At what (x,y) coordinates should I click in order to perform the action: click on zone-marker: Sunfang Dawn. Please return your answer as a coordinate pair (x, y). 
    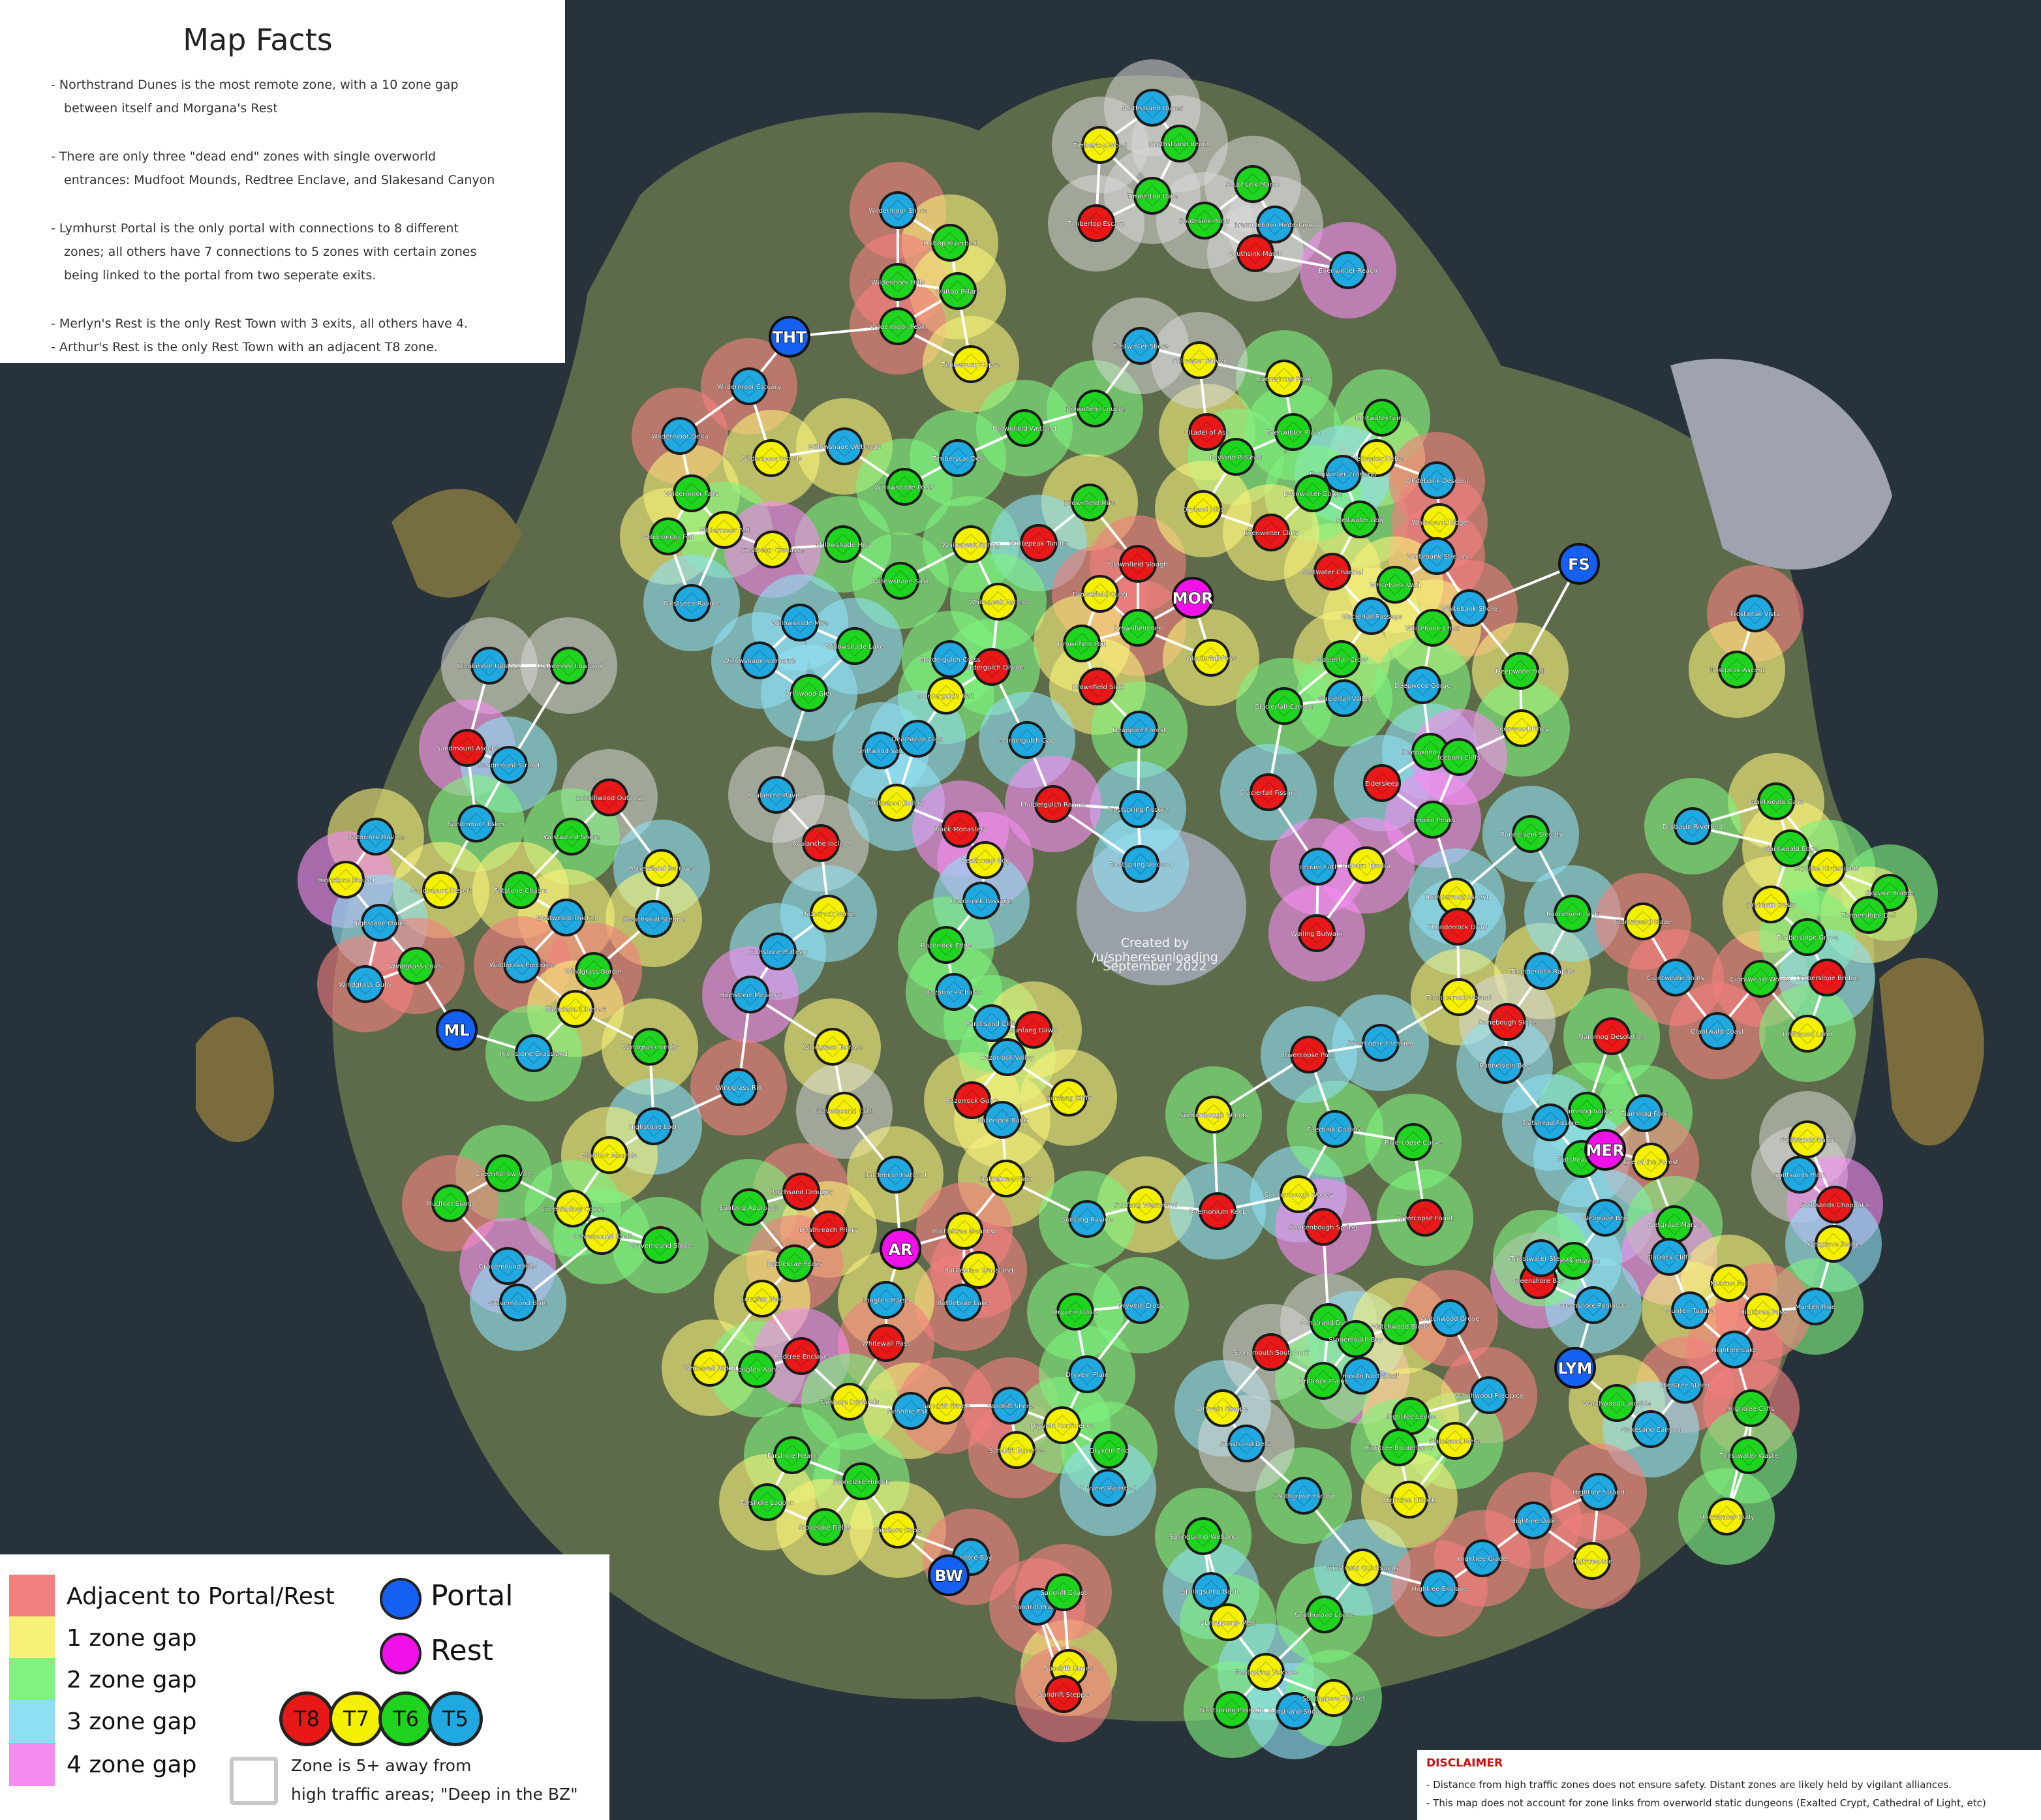
    Looking at the image, I should click on (1033, 1030).